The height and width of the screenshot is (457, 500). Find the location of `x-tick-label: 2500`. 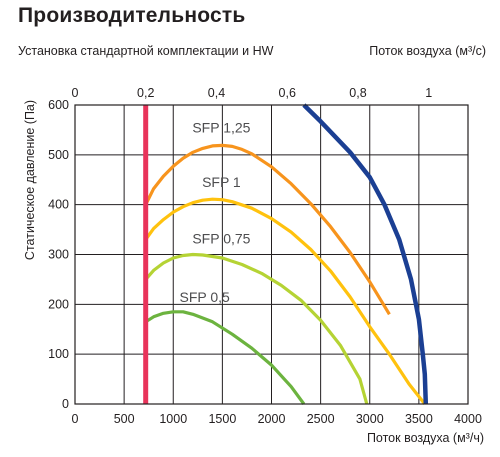

x-tick-label: 2500 is located at coordinates (321, 419).